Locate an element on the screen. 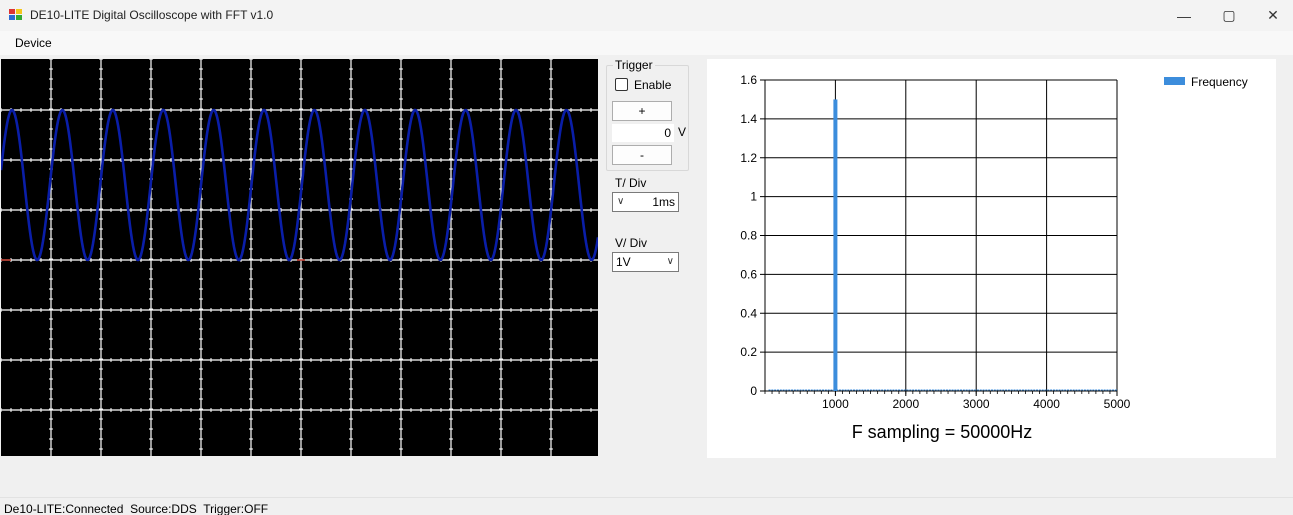 The height and width of the screenshot is (515, 1293). status-connection: De10-LITE:Connected is located at coordinates (64, 508).